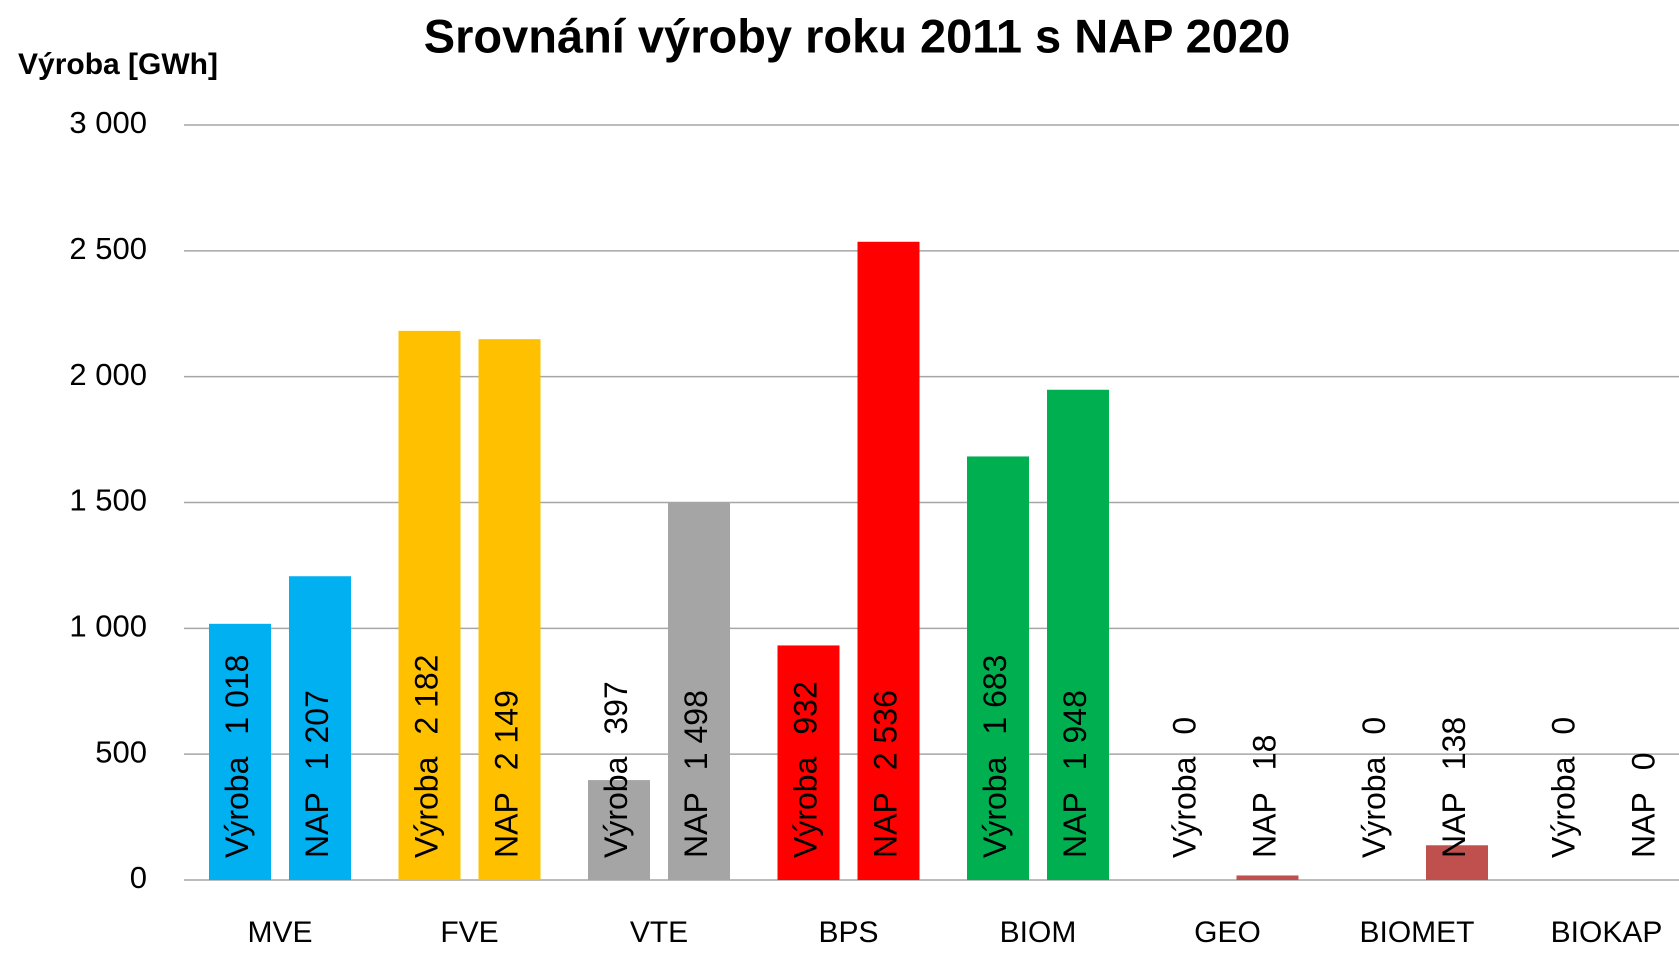  Describe the element at coordinates (886, 730) in the screenshot. I see `value-label: 2 536` at that location.